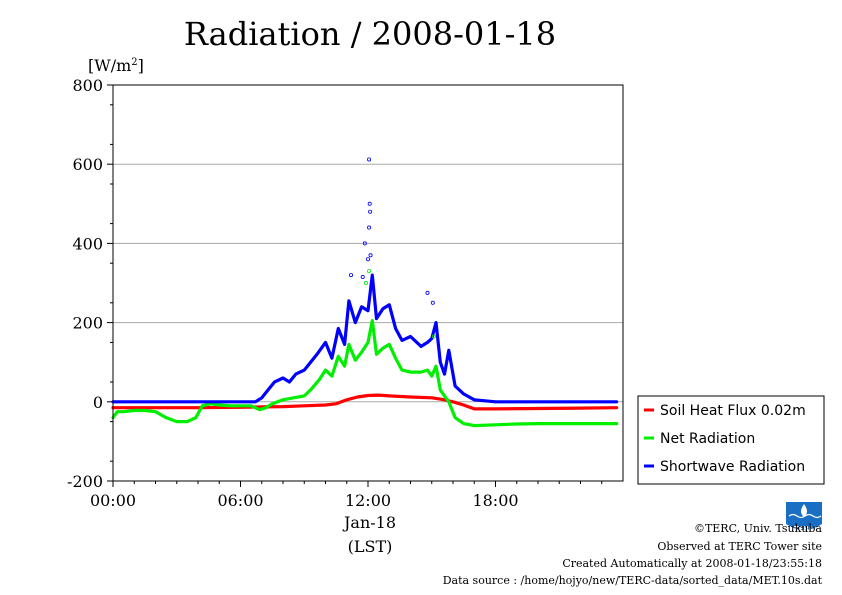 The width and height of the screenshot is (842, 595). What do you see at coordinates (370, 546) in the screenshot?
I see `x-axis-label: (LST)` at bounding box center [370, 546].